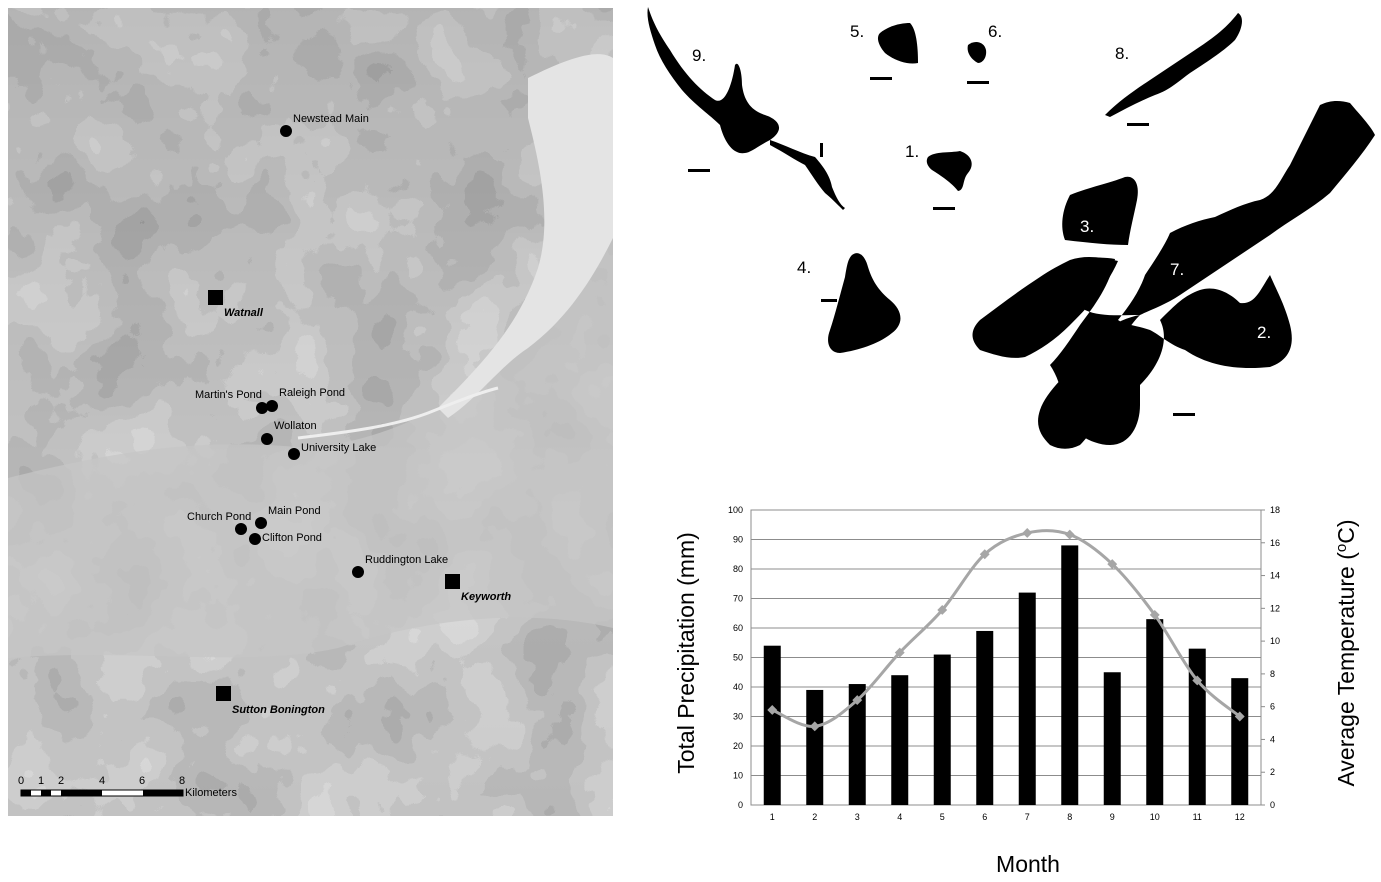 The height and width of the screenshot is (882, 1381). I want to click on scale-bar-segment, so click(46, 793).